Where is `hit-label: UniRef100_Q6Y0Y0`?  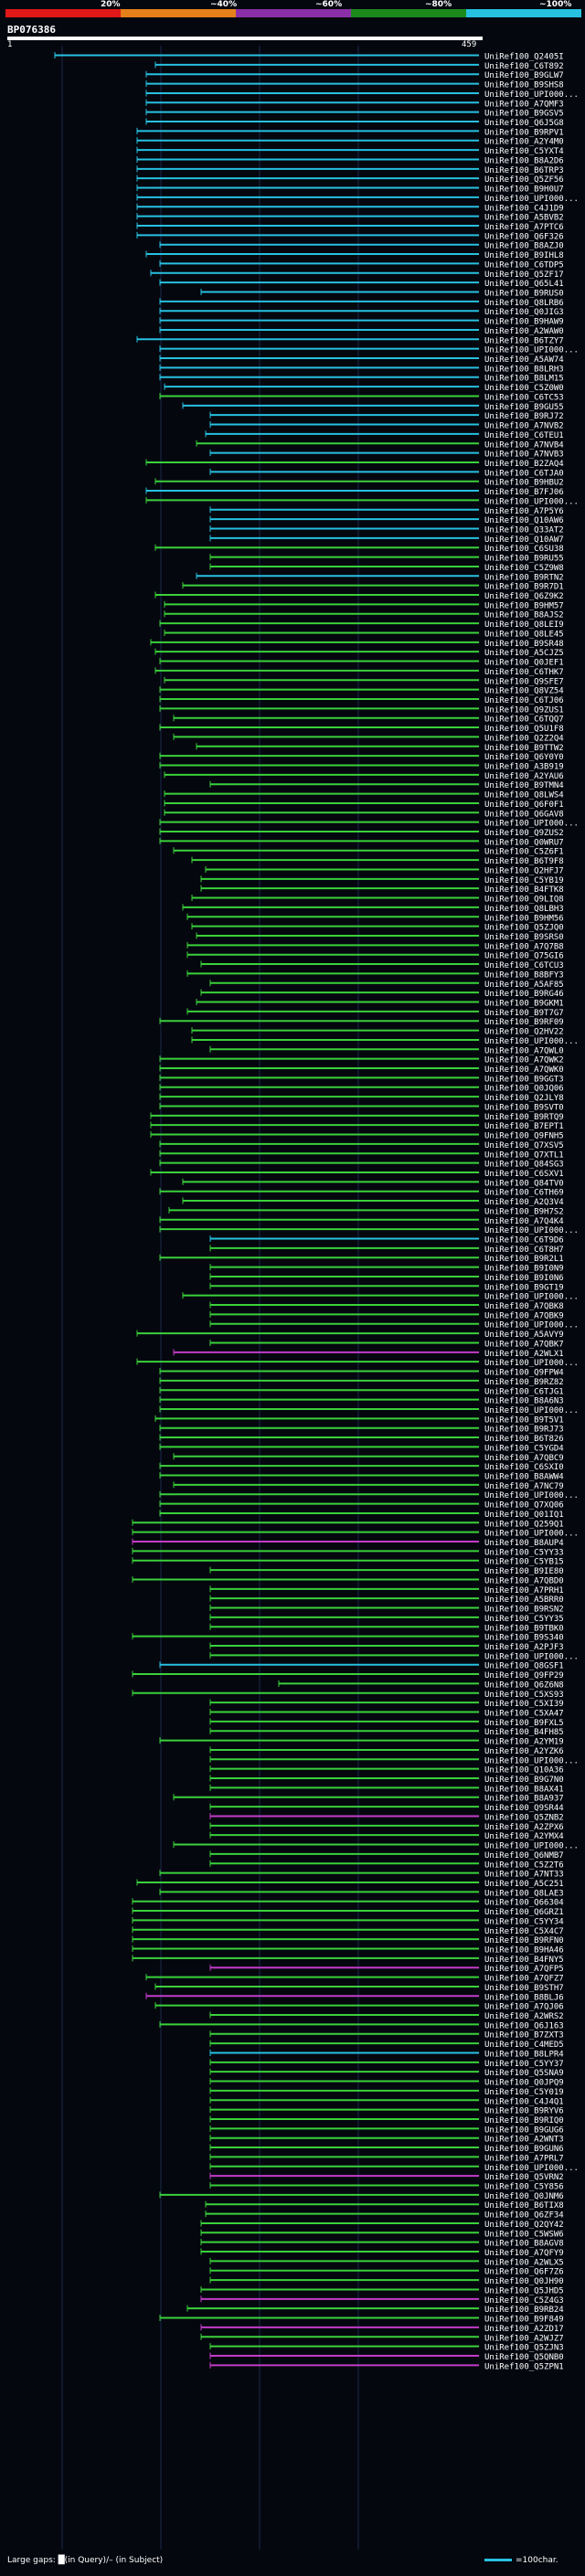 hit-label: UniRef100_Q6Y0Y0 is located at coordinates (524, 757).